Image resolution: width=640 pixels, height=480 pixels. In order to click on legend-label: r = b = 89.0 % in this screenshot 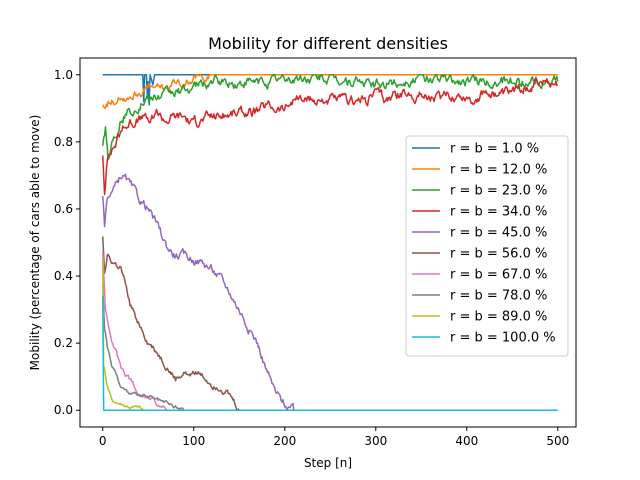, I will do `click(498, 317)`.